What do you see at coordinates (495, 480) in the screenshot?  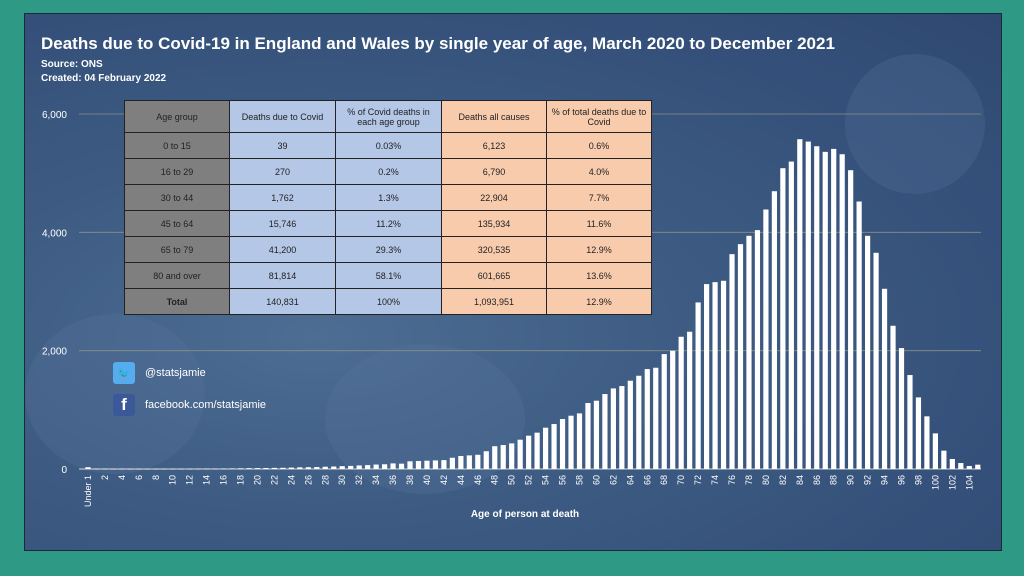 I see `x-tick-label: 48` at bounding box center [495, 480].